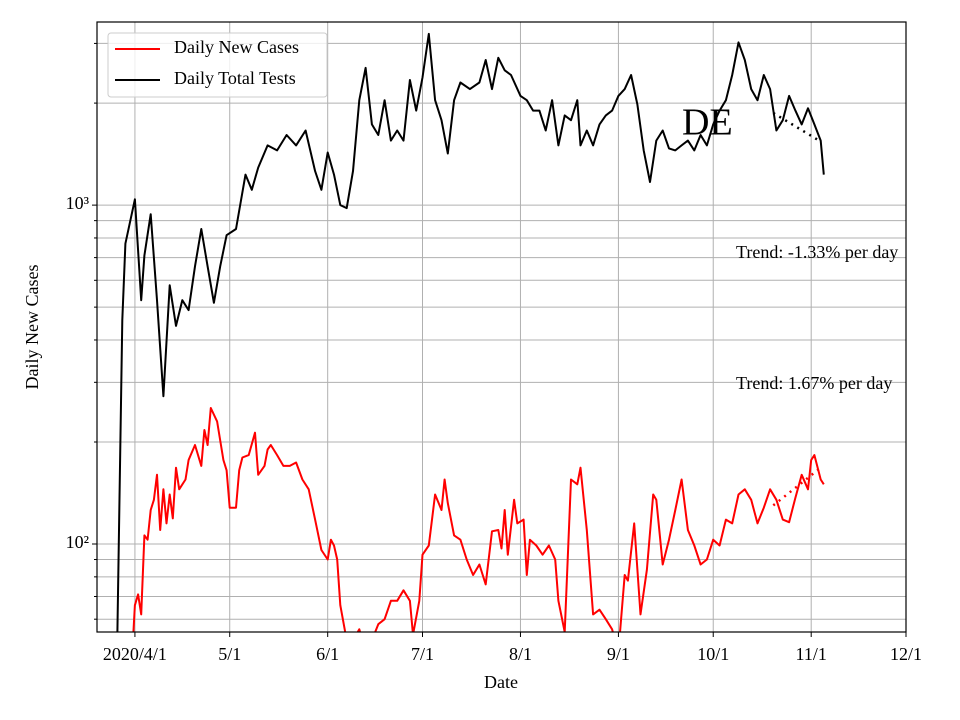 This screenshot has width=960, height=720. I want to click on annotation: Trend: 1.67% per day, so click(814, 383).